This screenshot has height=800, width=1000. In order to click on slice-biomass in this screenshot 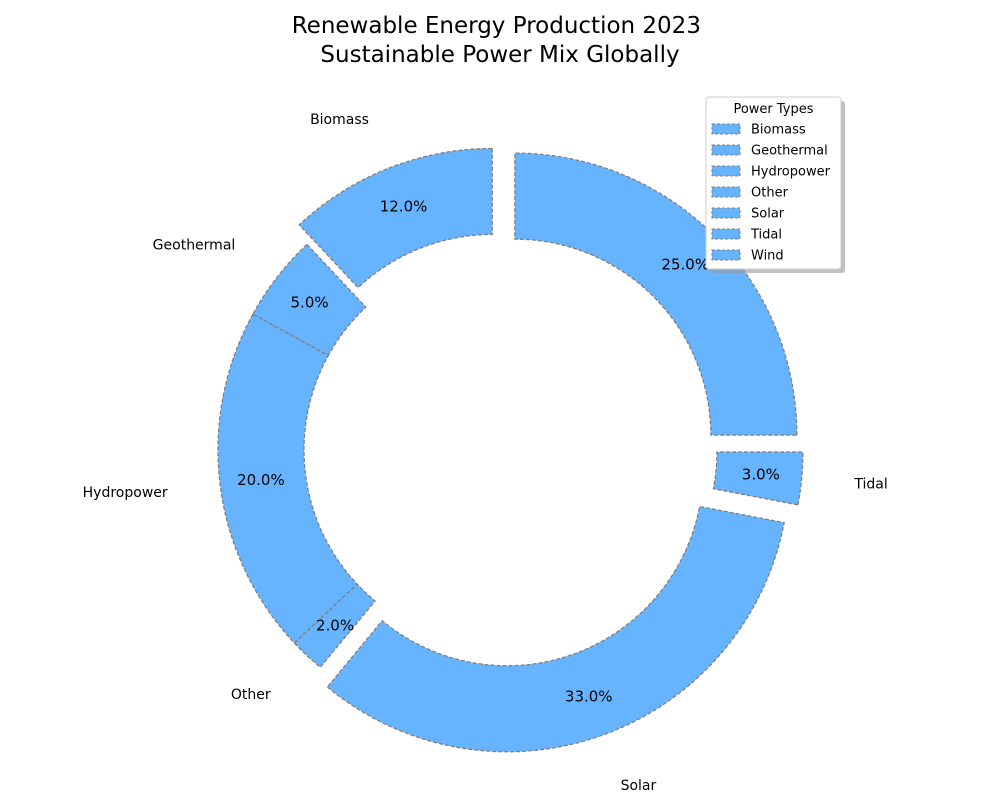, I will do `click(395, 218)`.